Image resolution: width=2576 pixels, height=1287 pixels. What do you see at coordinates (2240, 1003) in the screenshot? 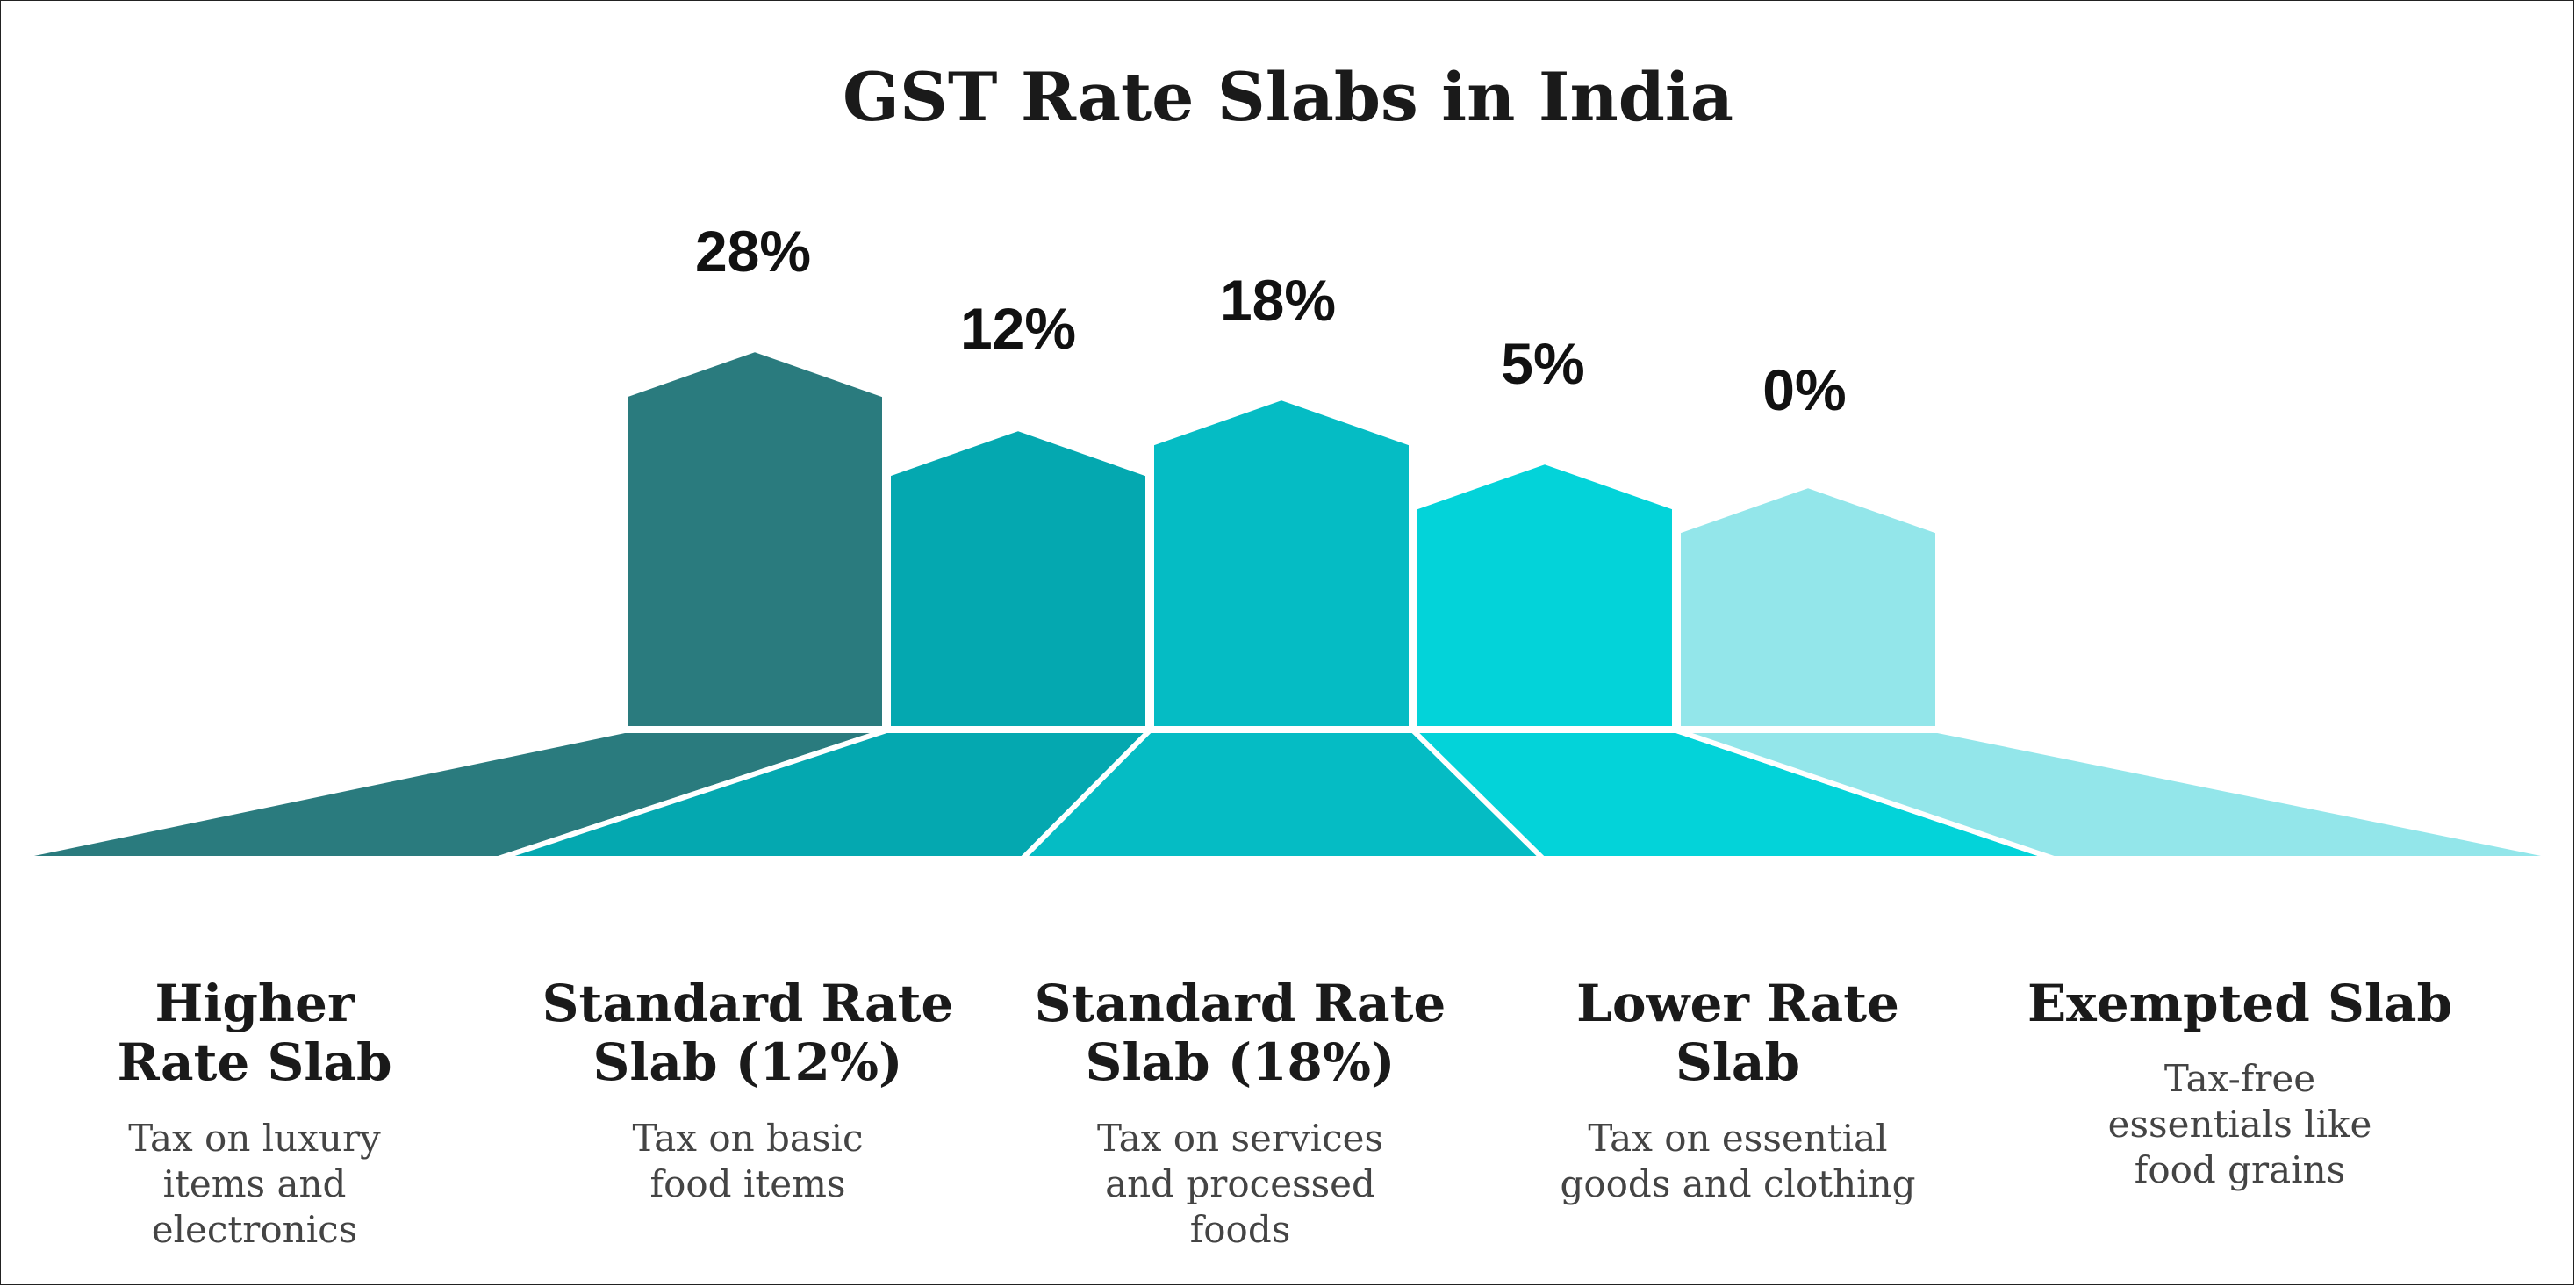
I see `slab-heading: Exempted Slab` at bounding box center [2240, 1003].